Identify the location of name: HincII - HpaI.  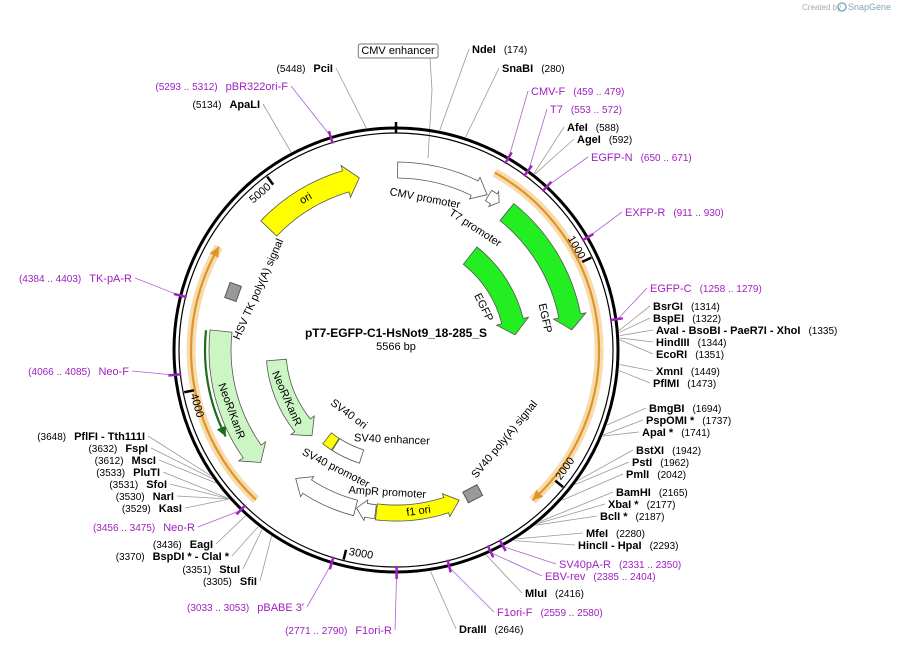
(610, 546).